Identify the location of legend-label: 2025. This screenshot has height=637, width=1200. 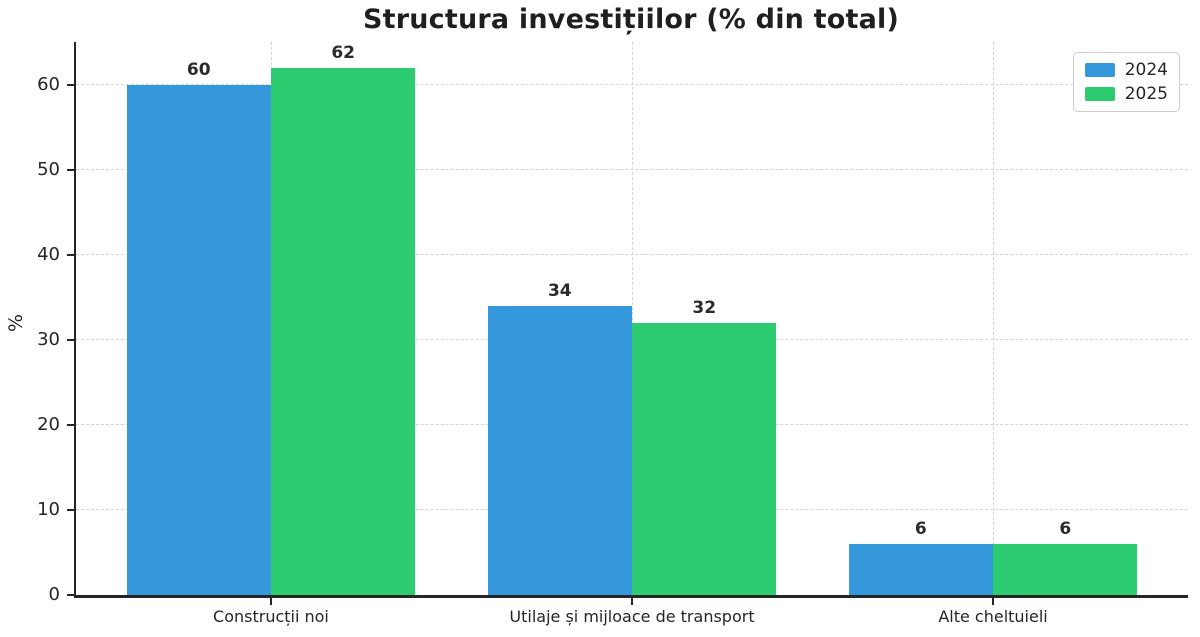
(1146, 94).